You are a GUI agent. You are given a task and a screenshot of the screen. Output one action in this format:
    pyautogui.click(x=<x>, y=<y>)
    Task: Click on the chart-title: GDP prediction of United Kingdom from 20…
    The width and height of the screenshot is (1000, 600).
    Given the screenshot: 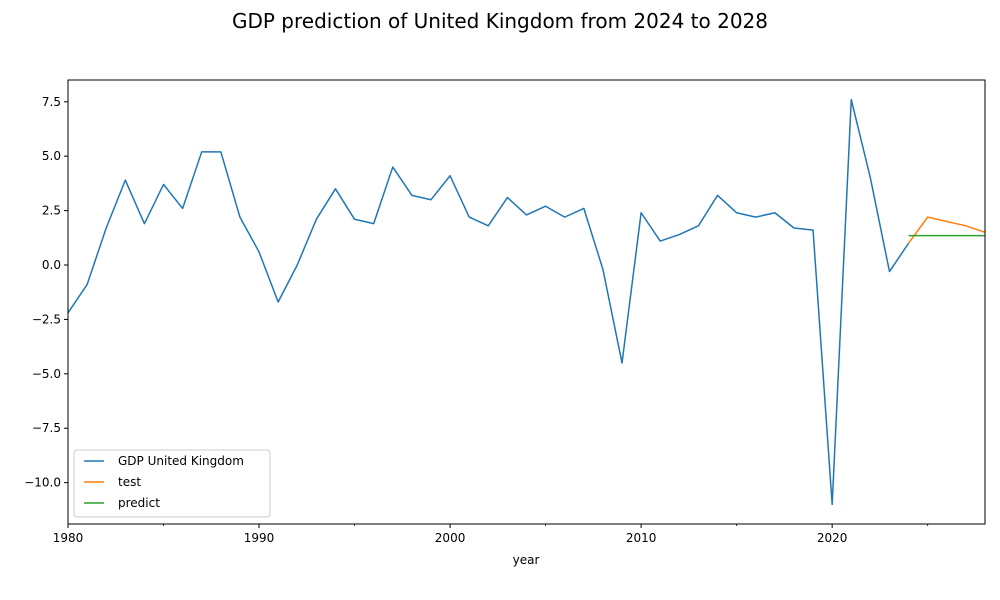 What is the action you would take?
    pyautogui.click(x=500, y=21)
    